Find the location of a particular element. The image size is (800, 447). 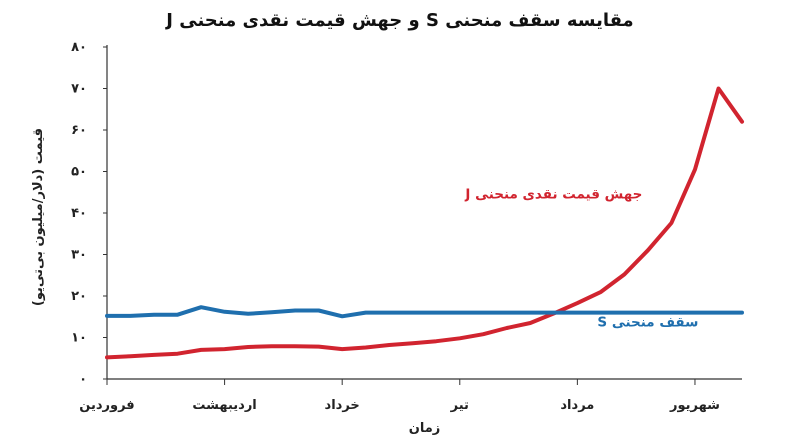

series-labels: جهش قیمت نقدی منحنی J سقف منحنی S is located at coordinates (581, 258).